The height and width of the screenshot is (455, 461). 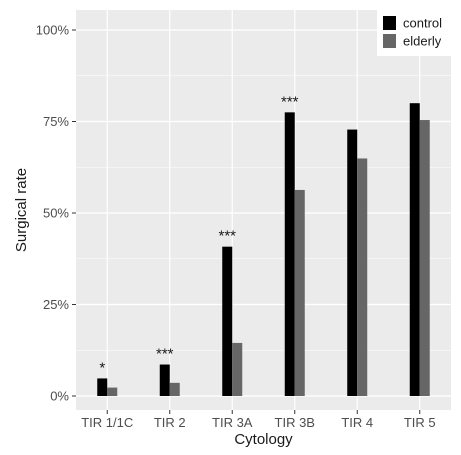 I want to click on legend-label-elderly: elderly, so click(x=422, y=41).